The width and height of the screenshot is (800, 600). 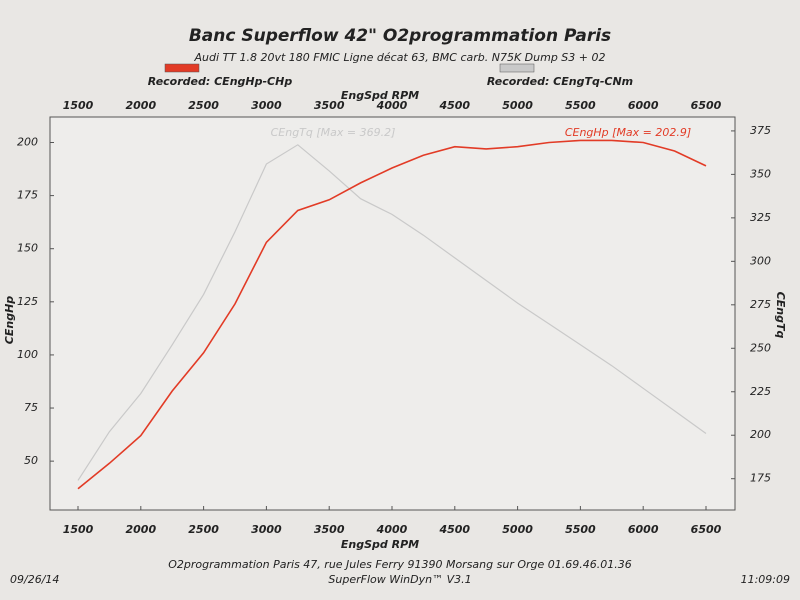 What do you see at coordinates (706, 529) in the screenshot?
I see `x-tick-label-bottom: 6500` at bounding box center [706, 529].